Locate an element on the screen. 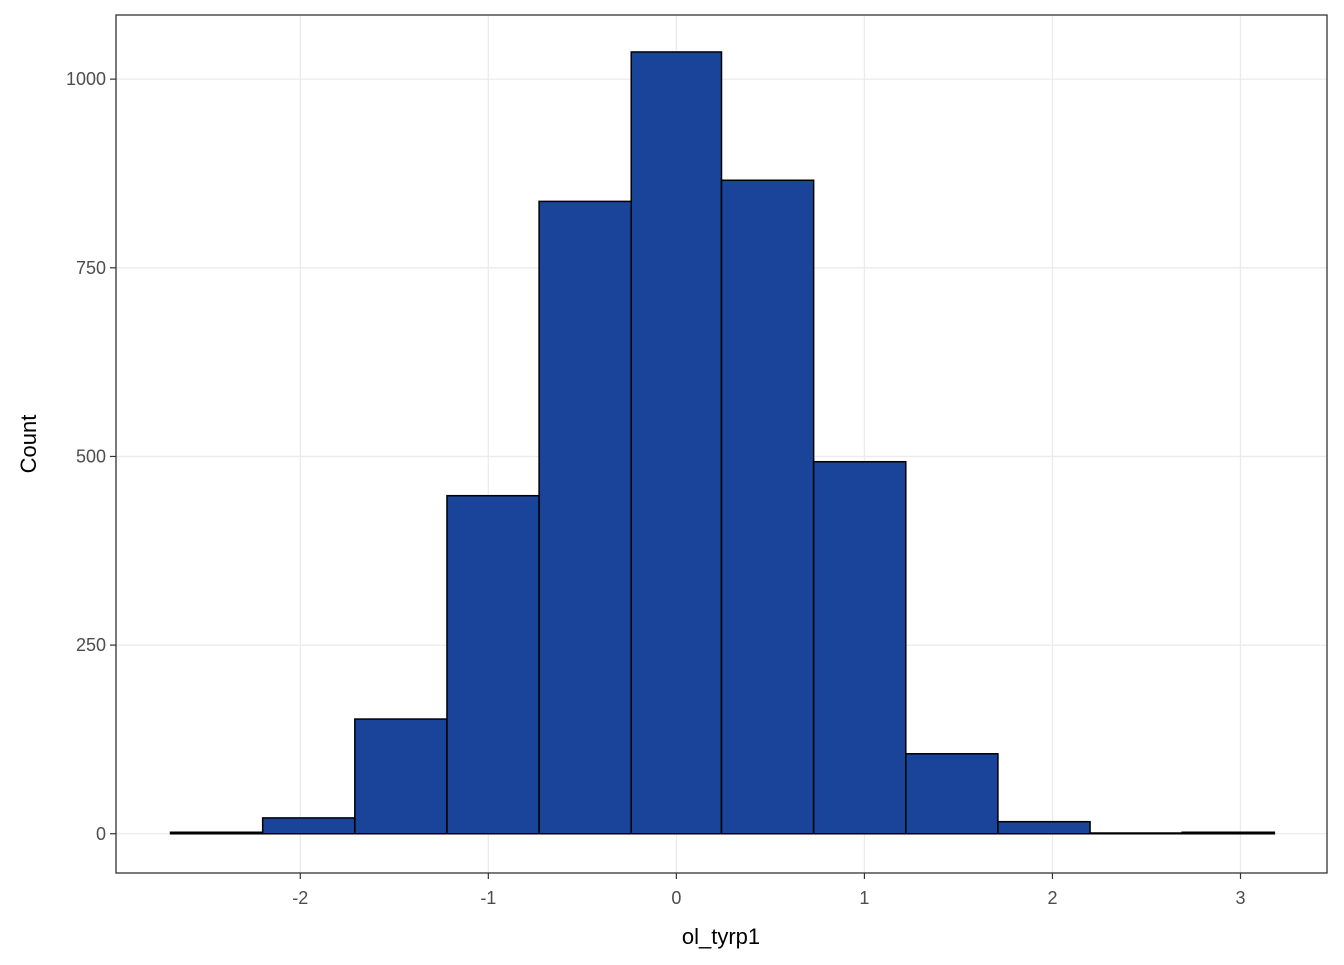 The height and width of the screenshot is (965, 1344). x-tick-label: 0 is located at coordinates (676, 898).